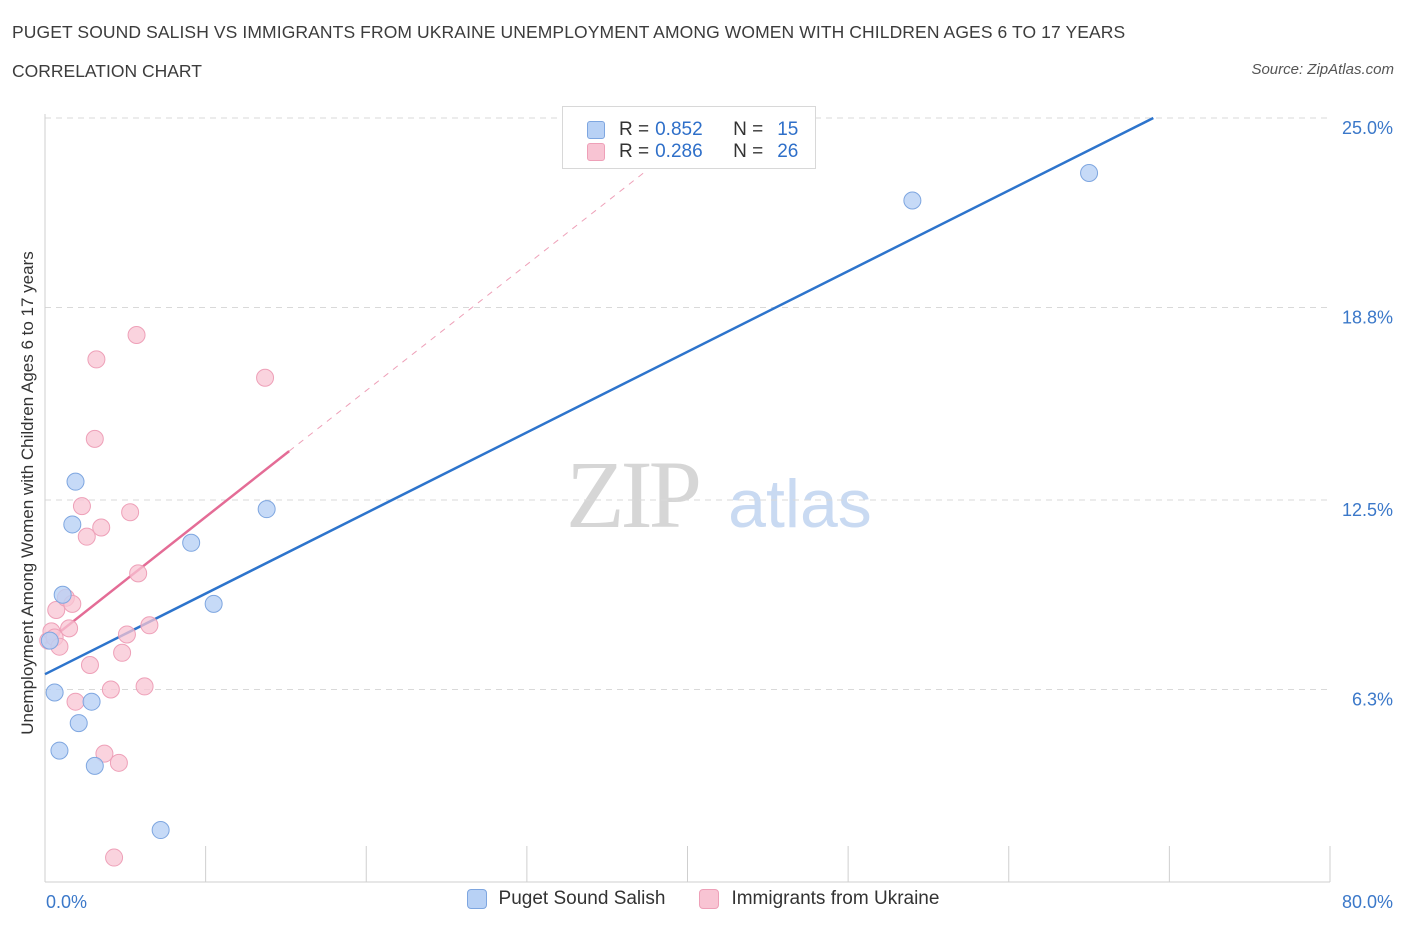 The image size is (1406, 930). What do you see at coordinates (1322, 69) in the screenshot?
I see `source-label: Source: ZipAtlas.com` at bounding box center [1322, 69].